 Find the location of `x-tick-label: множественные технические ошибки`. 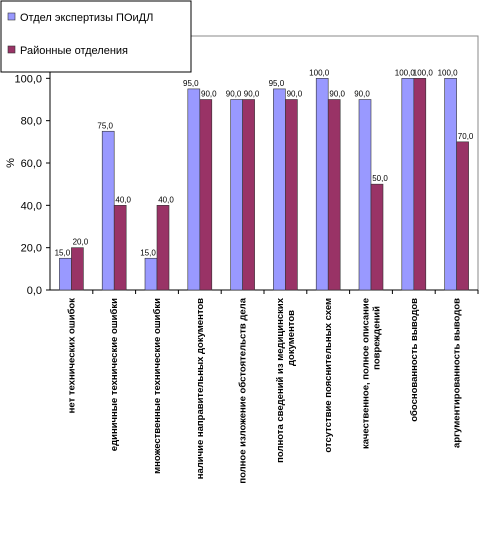

x-tick-label: множественные технические ошибки is located at coordinates (157, 386).